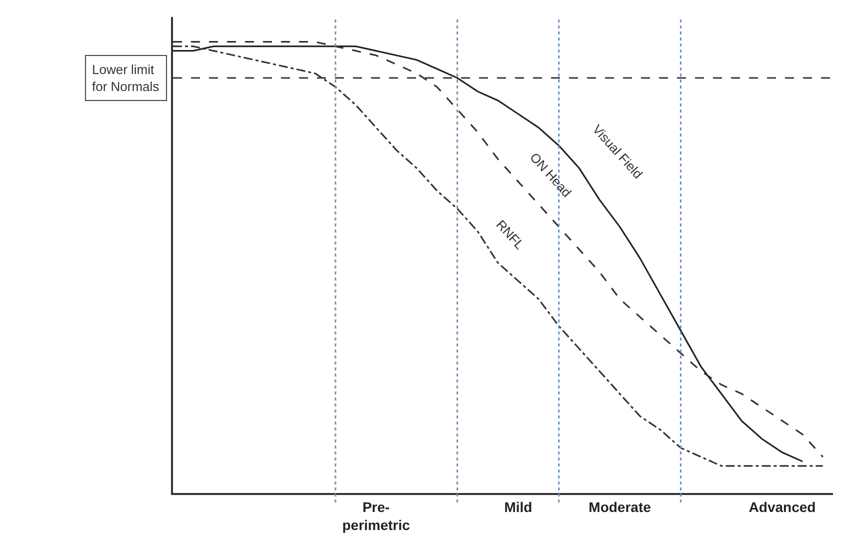 The height and width of the screenshot is (544, 841). Describe the element at coordinates (518, 506) in the screenshot. I see `x-tick-label: Mild` at that location.